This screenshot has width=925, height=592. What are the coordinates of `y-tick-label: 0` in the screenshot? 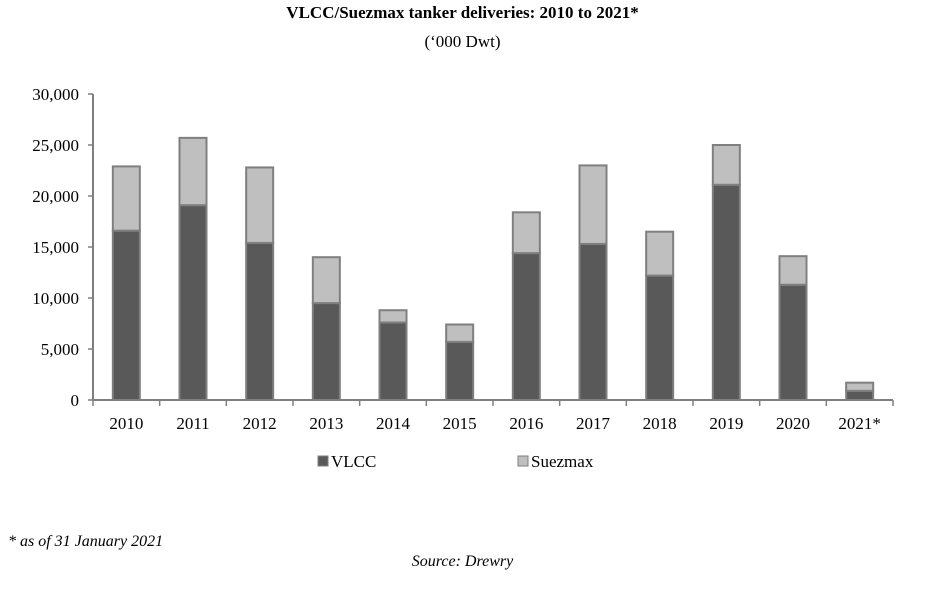 It's located at (75, 400).